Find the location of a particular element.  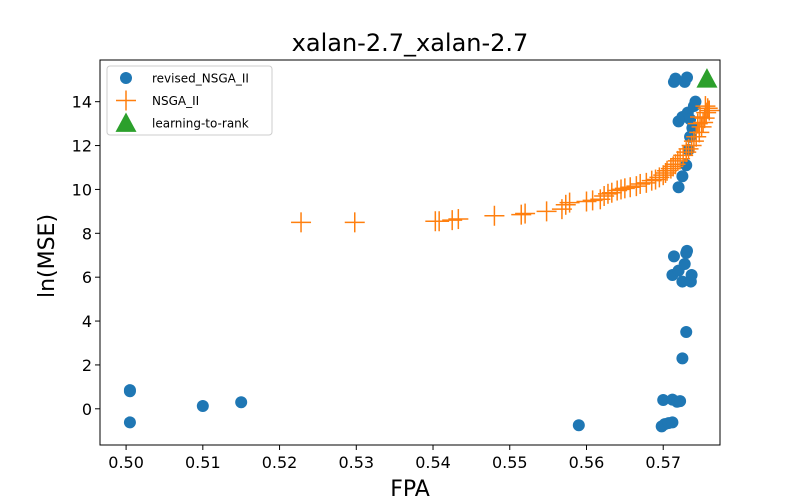

y-axis-label: ln(MSE) is located at coordinates (47, 256).